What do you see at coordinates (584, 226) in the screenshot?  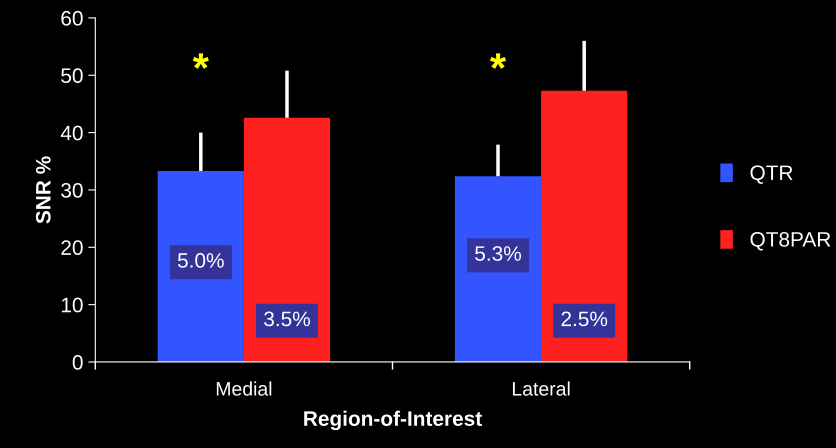 I see `bar` at bounding box center [584, 226].